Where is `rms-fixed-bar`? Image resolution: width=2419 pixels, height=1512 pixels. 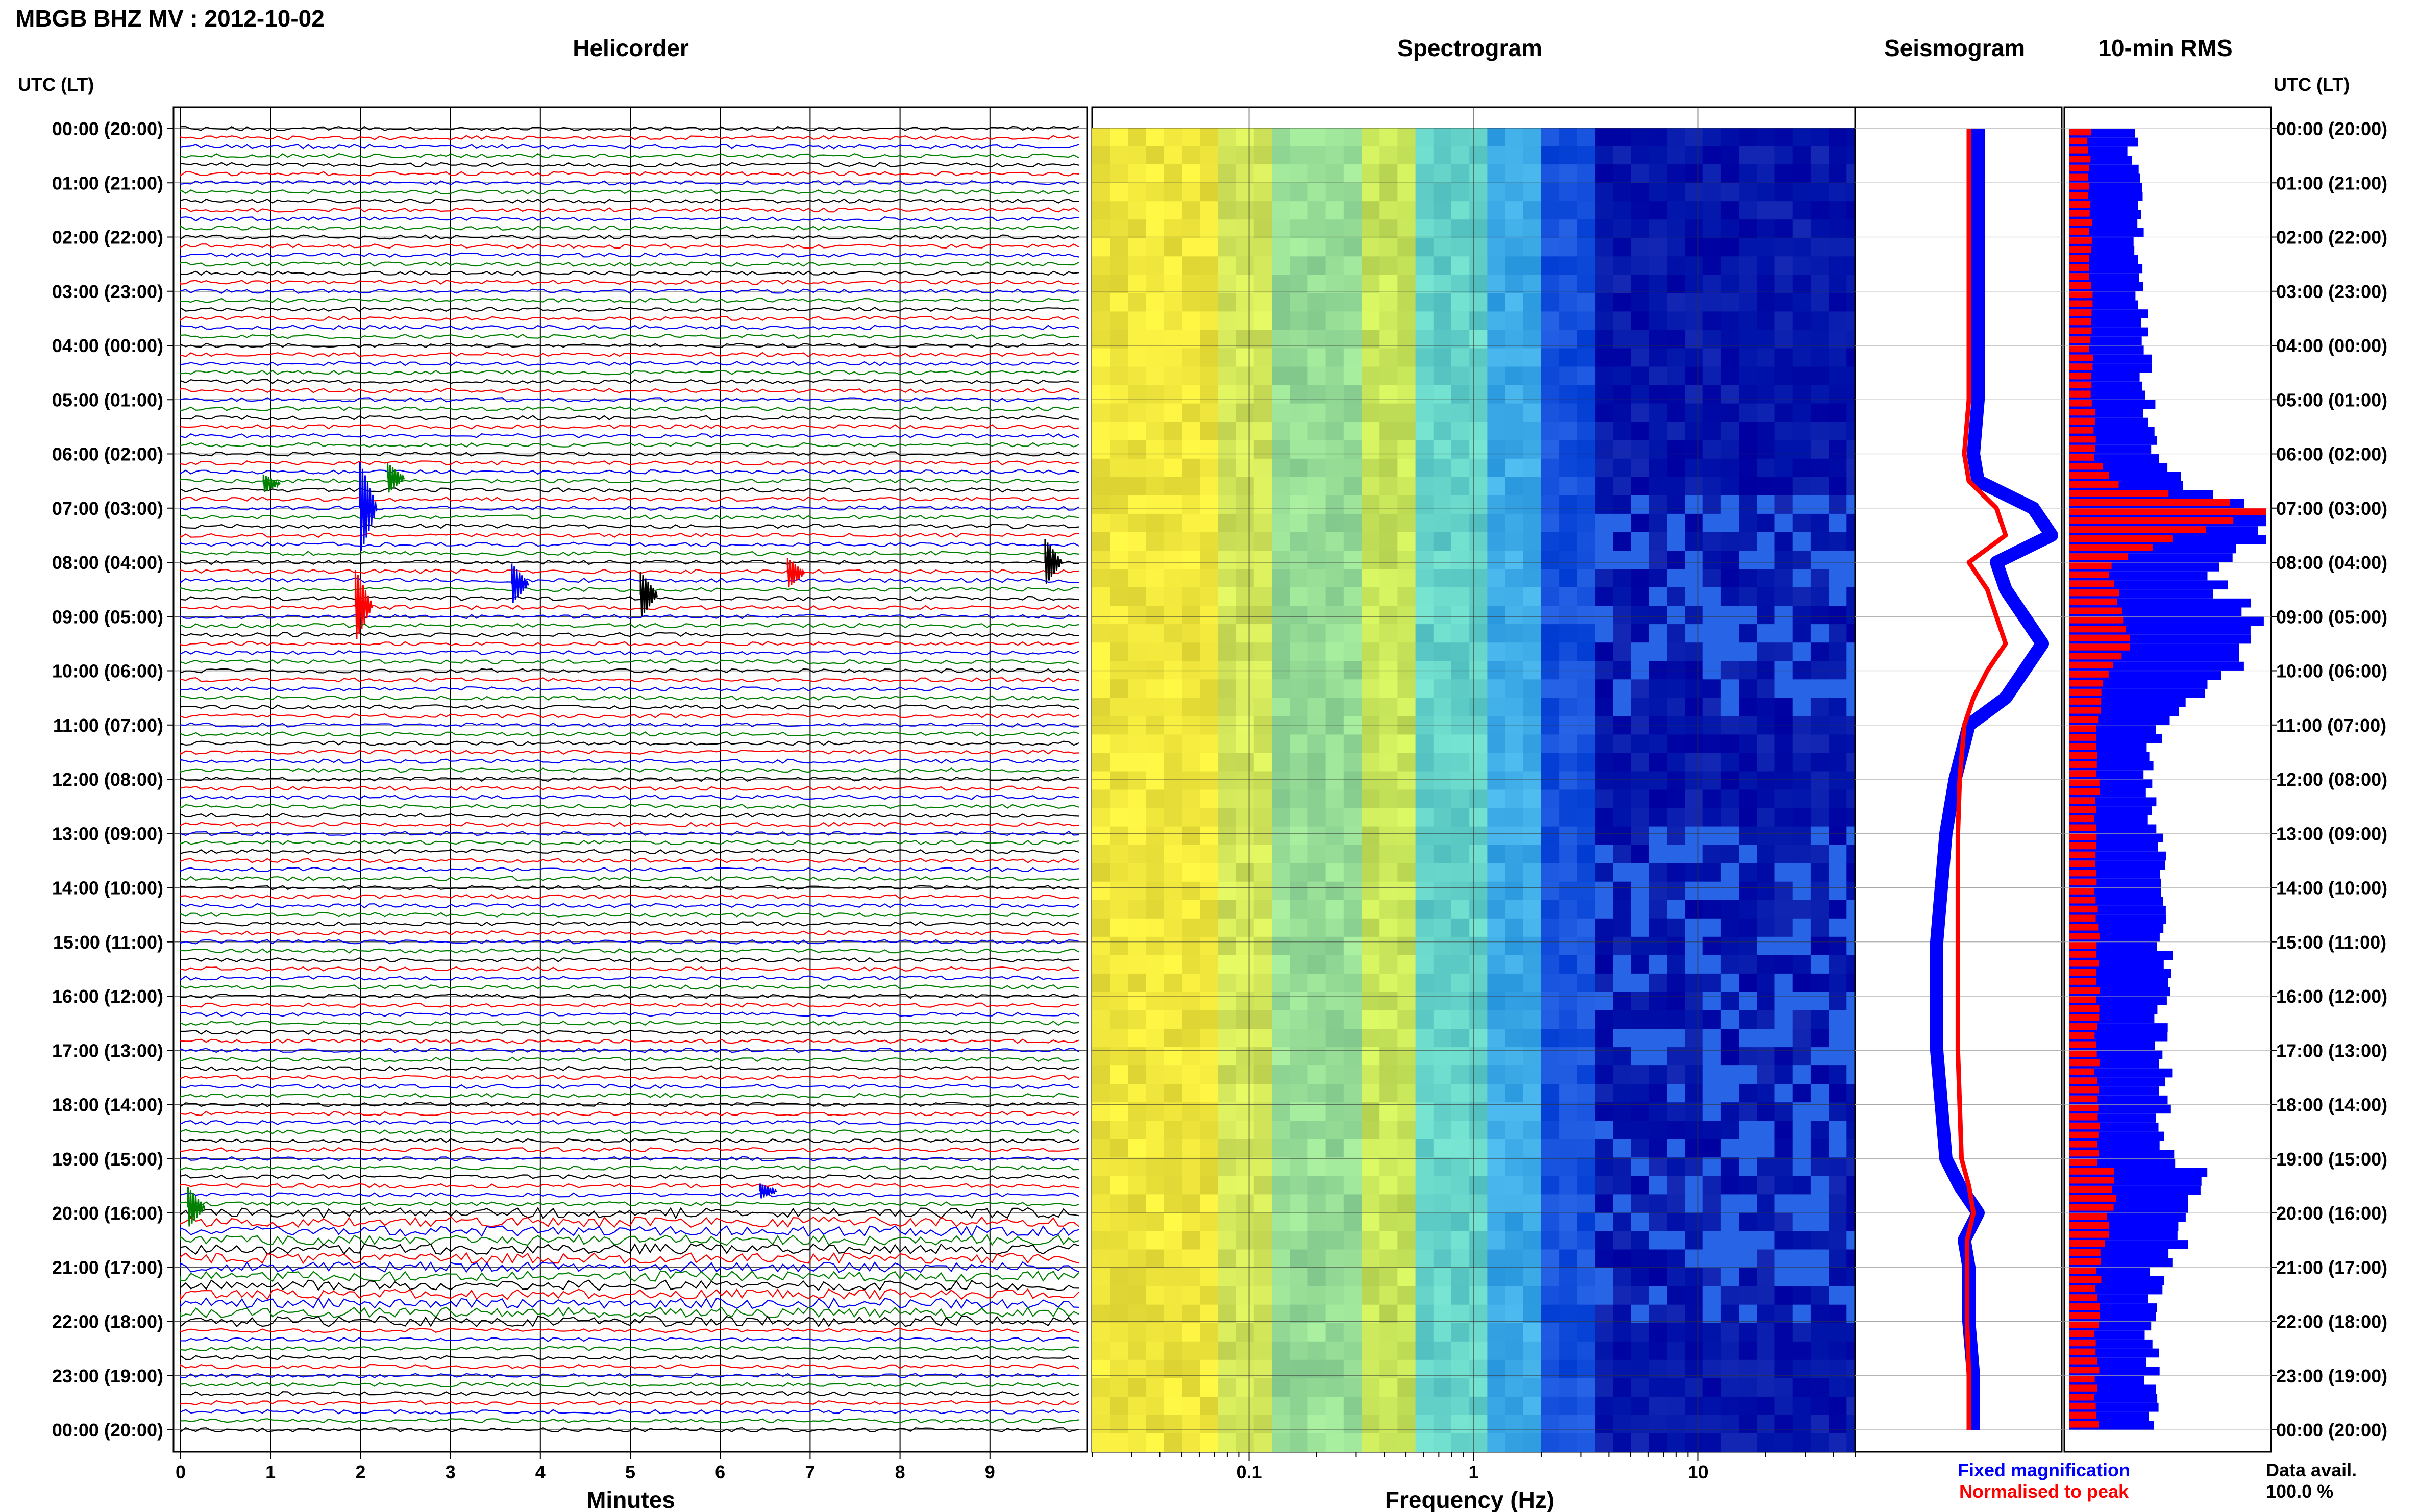 rms-fixed-bar is located at coordinates (2121, 1073).